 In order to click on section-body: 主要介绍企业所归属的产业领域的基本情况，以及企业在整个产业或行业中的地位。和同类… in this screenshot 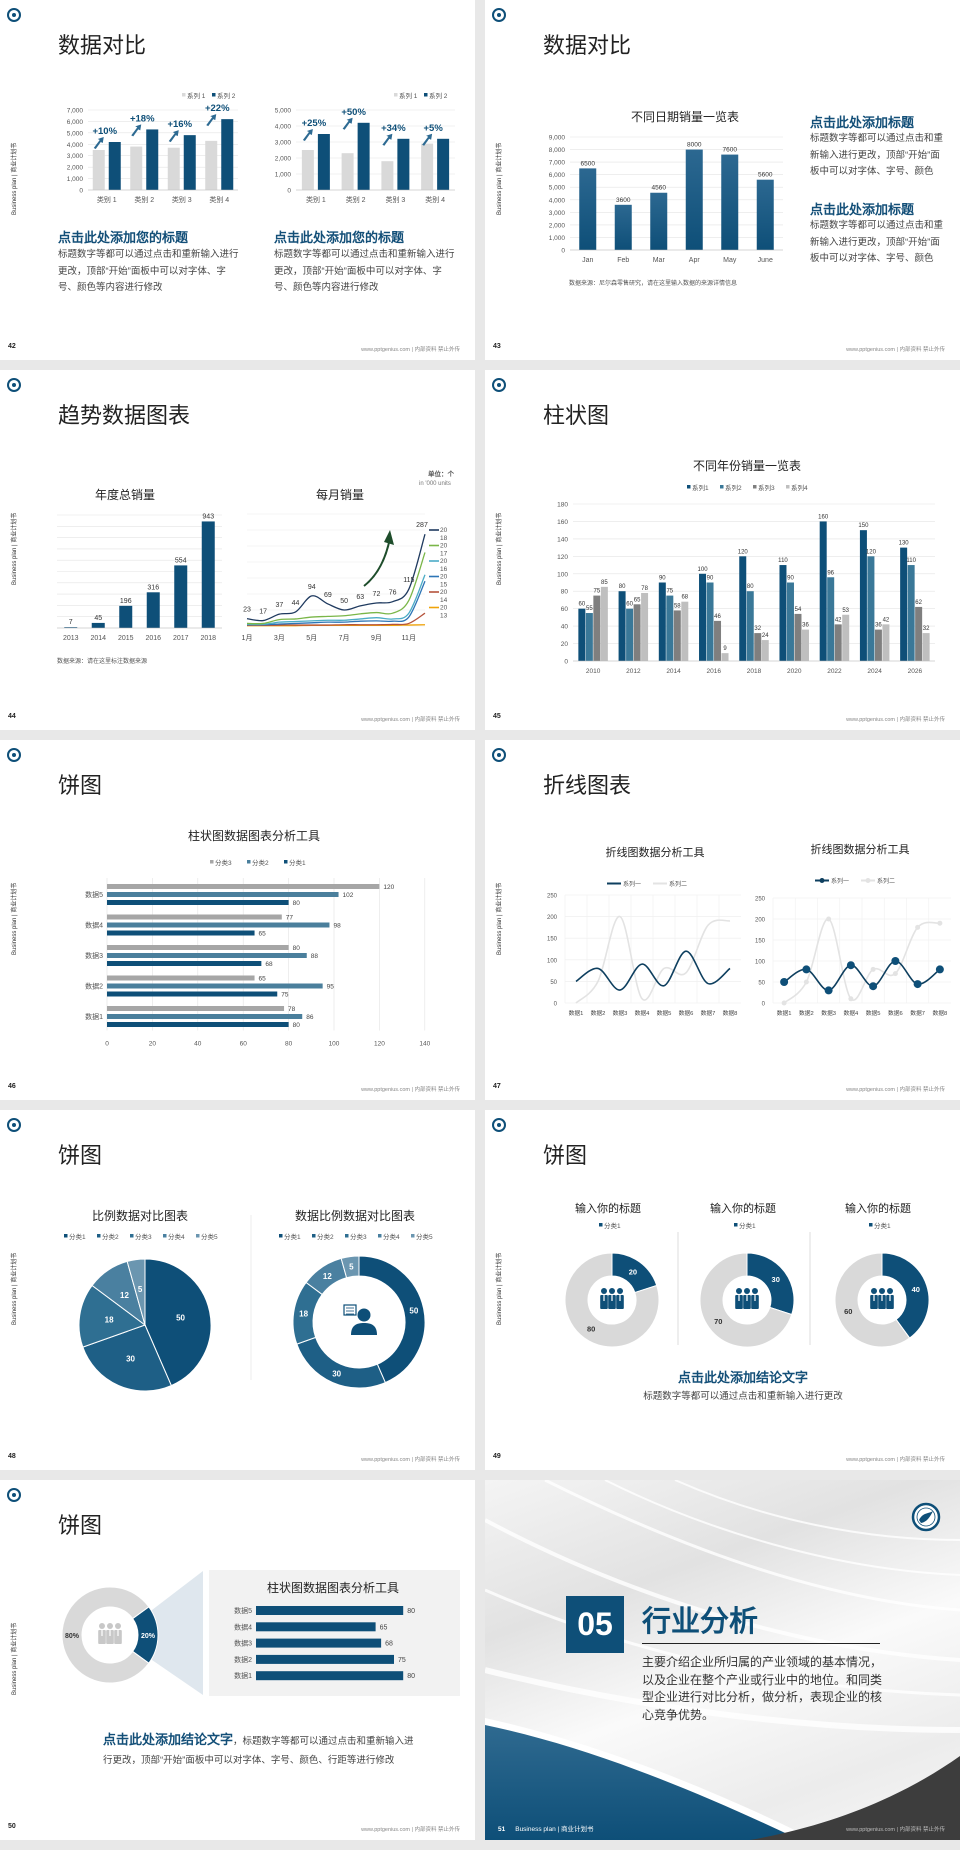, I will do `click(762, 1688)`.